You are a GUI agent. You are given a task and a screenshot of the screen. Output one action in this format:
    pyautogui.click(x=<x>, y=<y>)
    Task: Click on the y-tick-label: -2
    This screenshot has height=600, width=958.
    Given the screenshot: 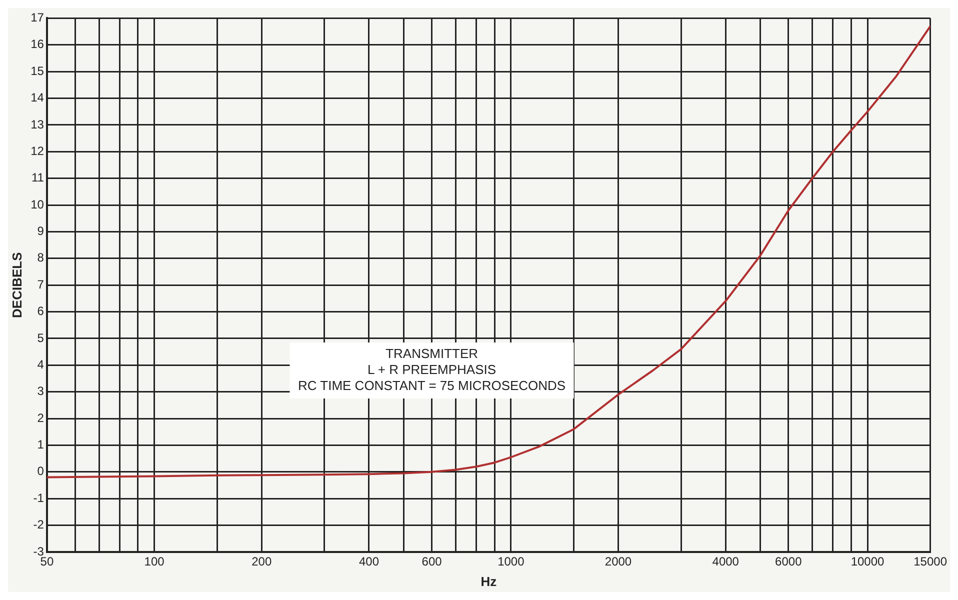 What is the action you would take?
    pyautogui.click(x=38, y=525)
    